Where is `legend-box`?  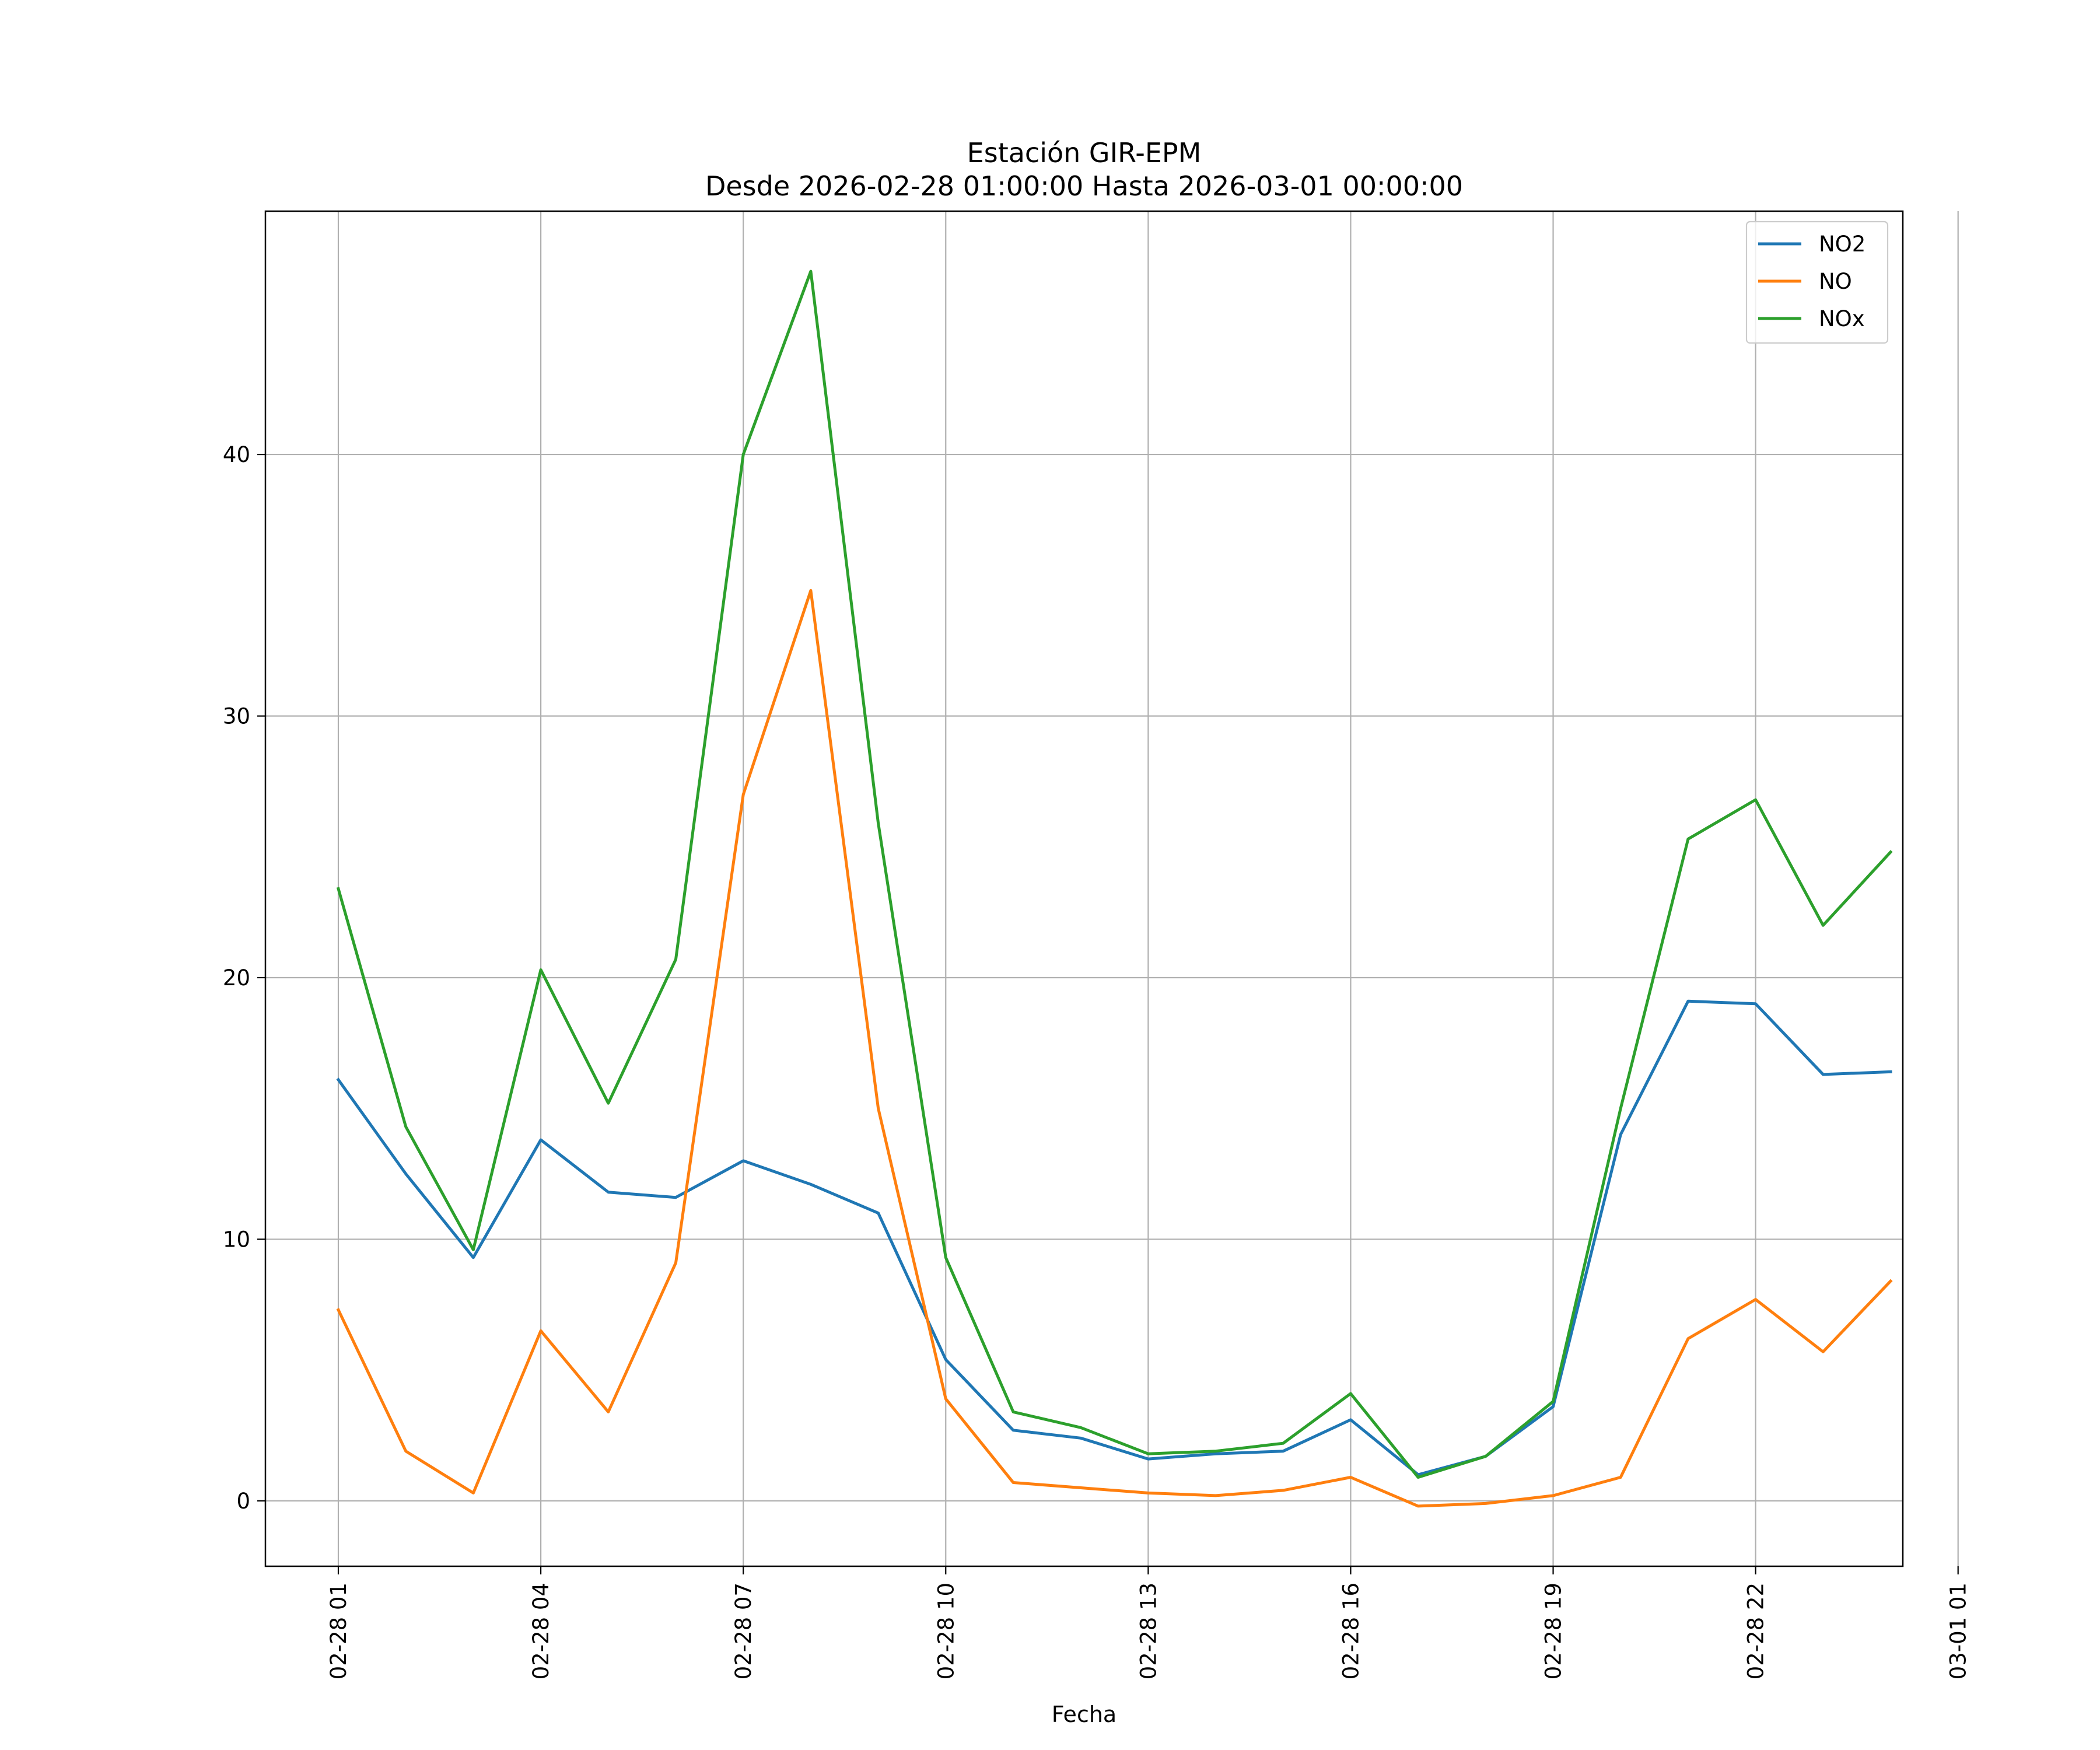 legend-box is located at coordinates (1817, 282).